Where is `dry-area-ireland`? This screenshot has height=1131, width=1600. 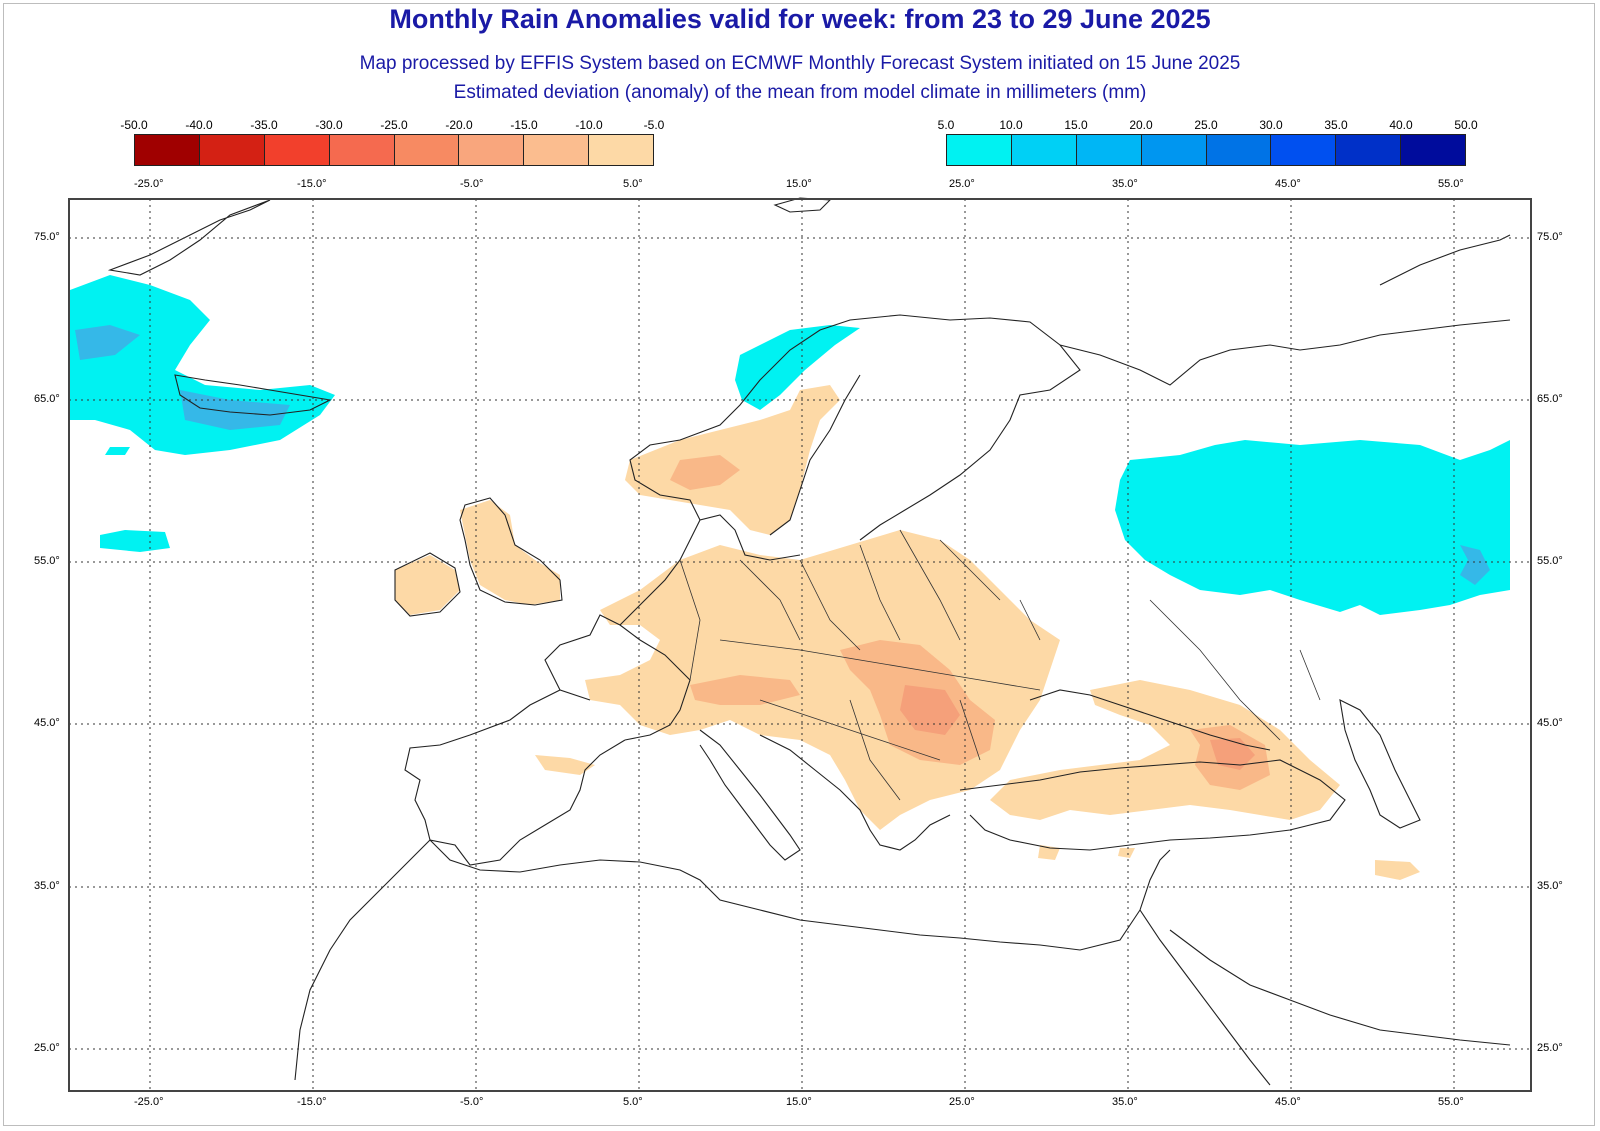 dry-area-ireland is located at coordinates (427, 585).